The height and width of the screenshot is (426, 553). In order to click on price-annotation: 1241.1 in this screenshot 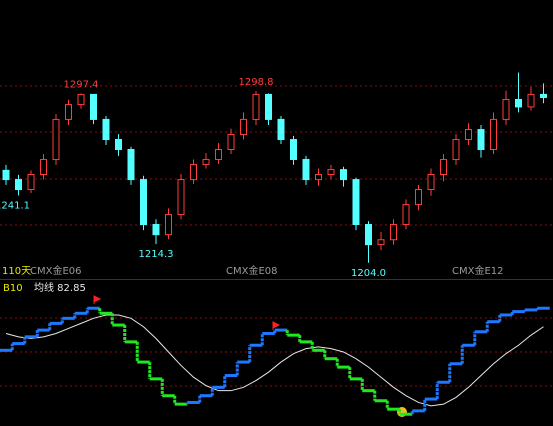, I will do `click(15, 206)`.